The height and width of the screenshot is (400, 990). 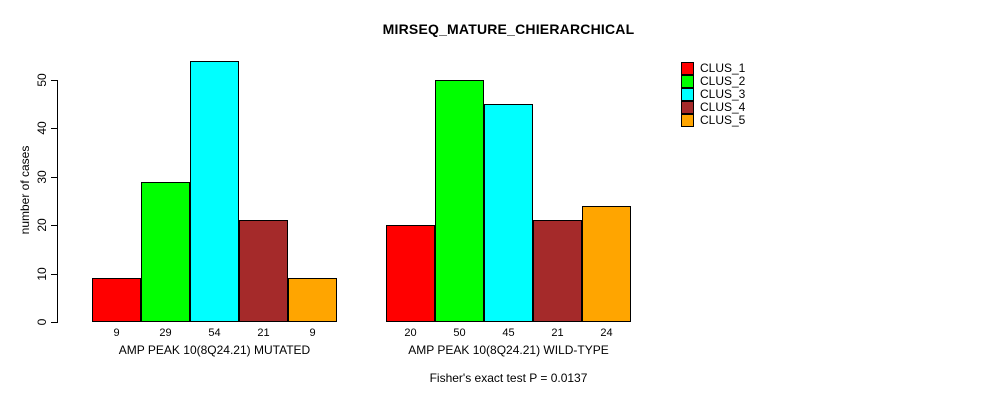 I want to click on legend-item: CLUS_1, so click(x=713, y=68).